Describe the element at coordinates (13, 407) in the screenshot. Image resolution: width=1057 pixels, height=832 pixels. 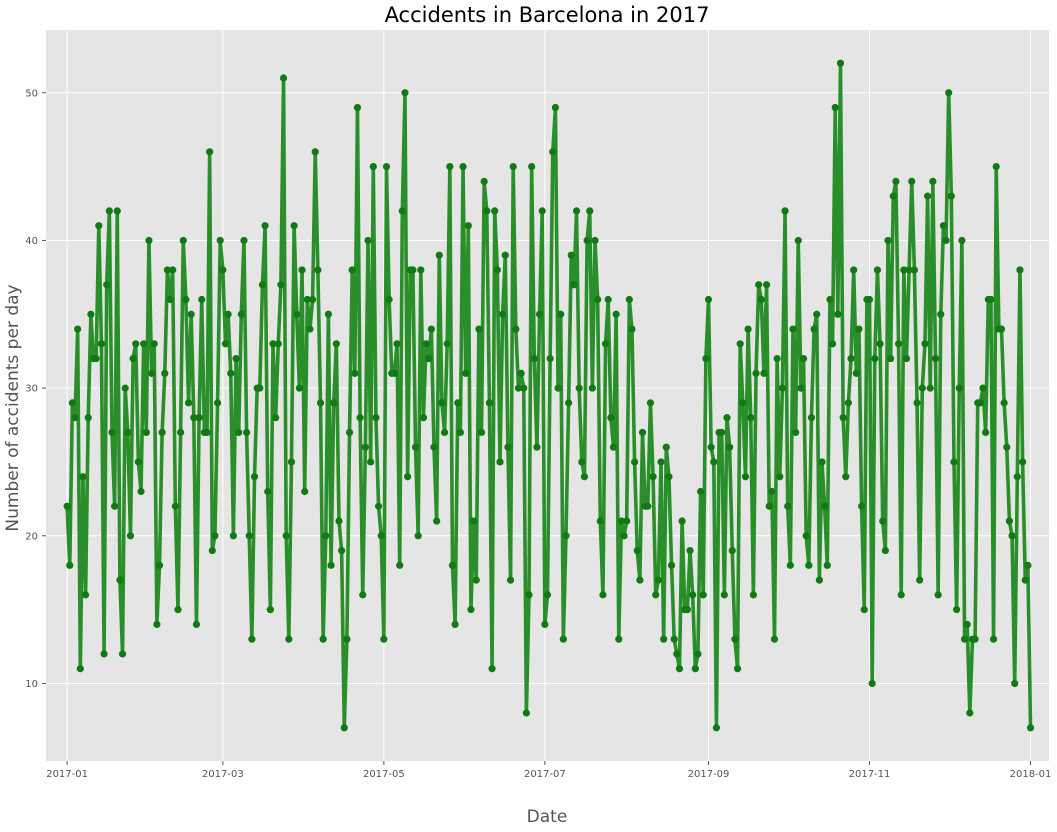
I see `y-axis-label: Number of accidents per day` at that location.